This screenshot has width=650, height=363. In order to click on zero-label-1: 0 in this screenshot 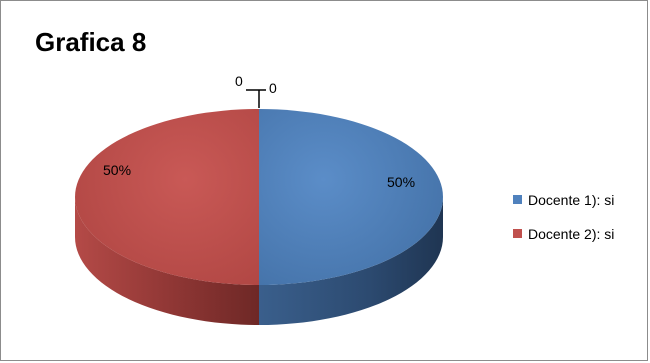, I will do `click(239, 81)`.